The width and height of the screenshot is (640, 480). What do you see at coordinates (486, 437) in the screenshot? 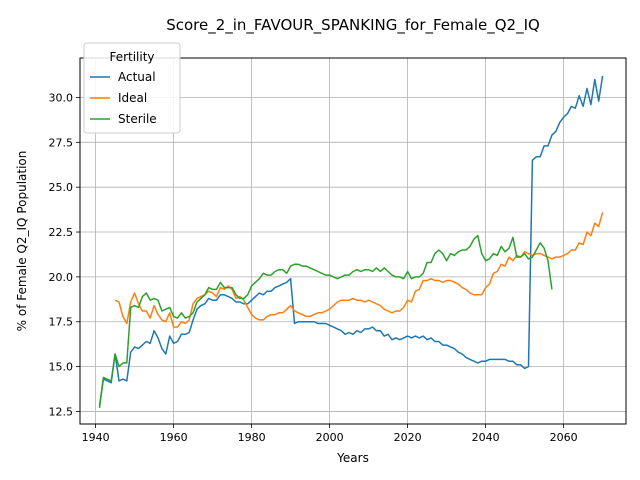
I see `x-tick-label: 2040` at bounding box center [486, 437].